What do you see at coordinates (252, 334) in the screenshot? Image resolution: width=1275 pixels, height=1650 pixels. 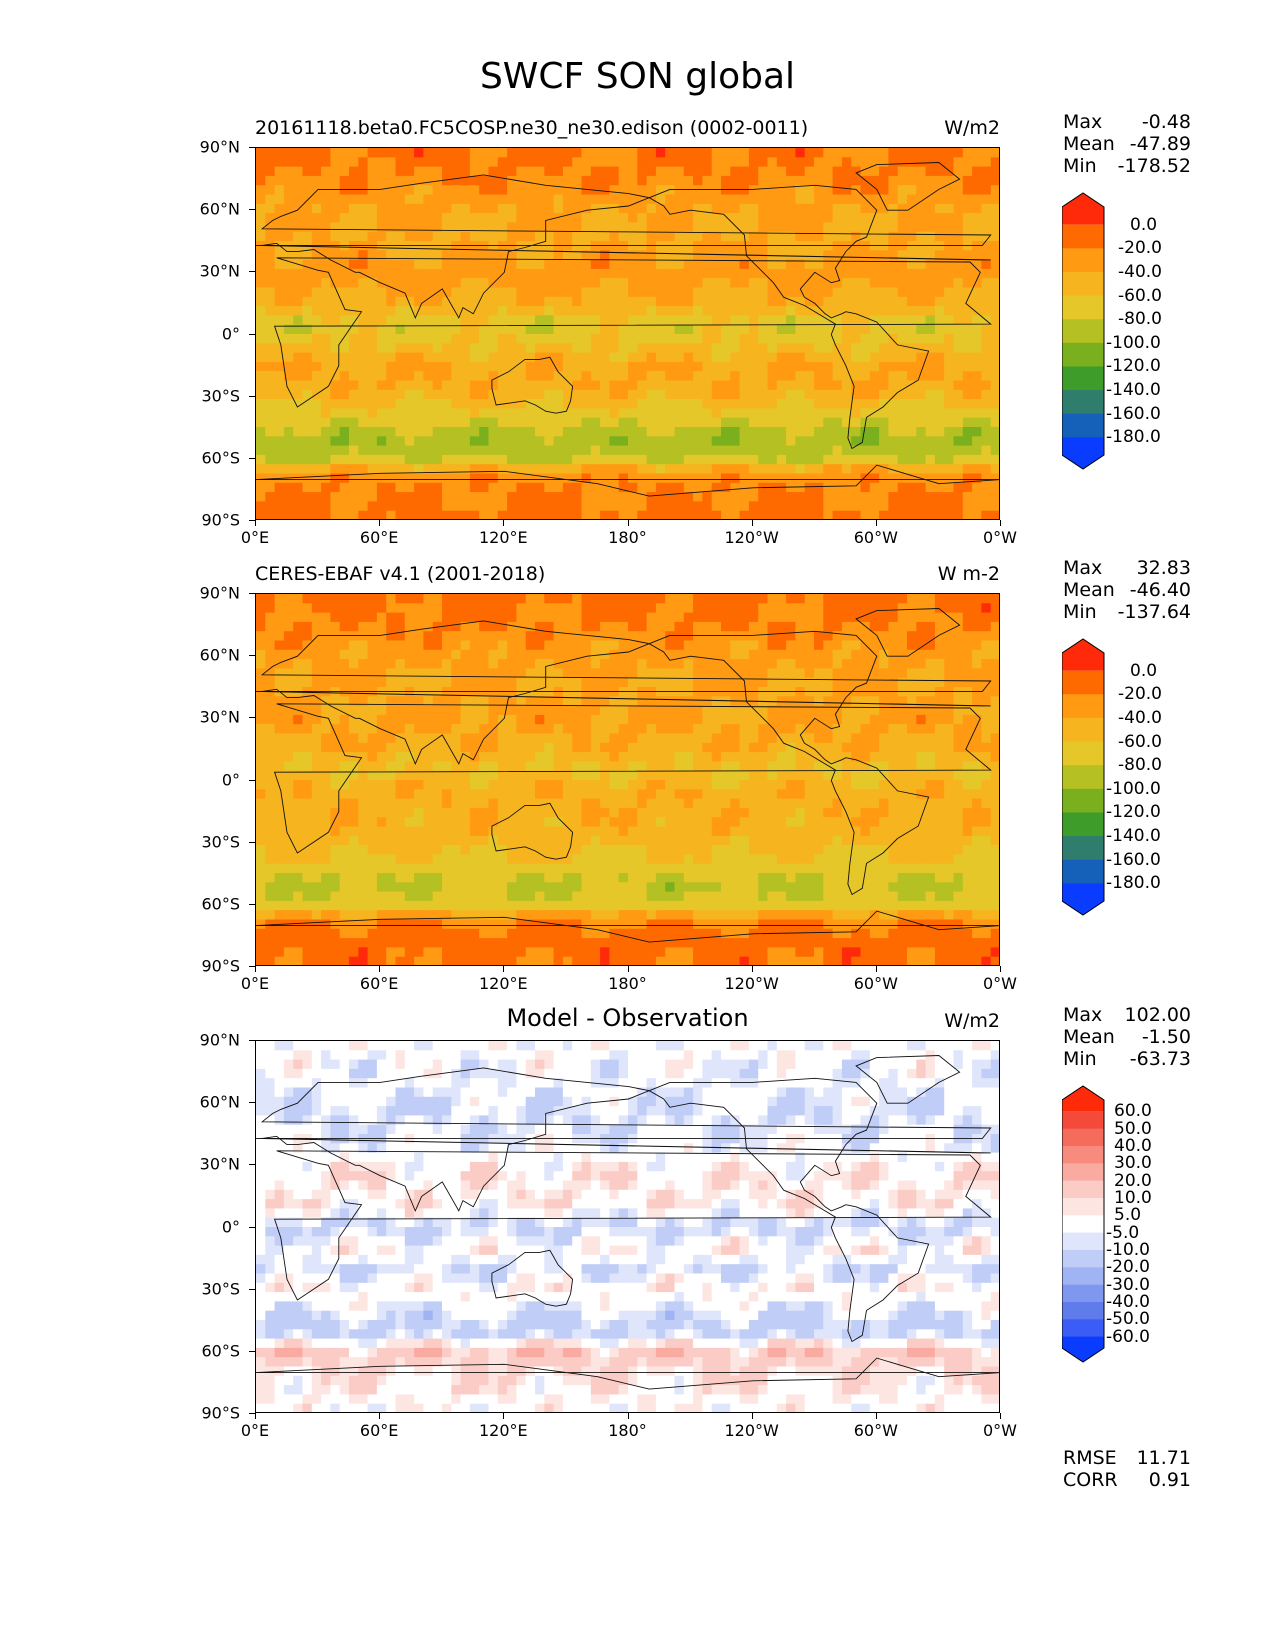 I see `y-tick` at bounding box center [252, 334].